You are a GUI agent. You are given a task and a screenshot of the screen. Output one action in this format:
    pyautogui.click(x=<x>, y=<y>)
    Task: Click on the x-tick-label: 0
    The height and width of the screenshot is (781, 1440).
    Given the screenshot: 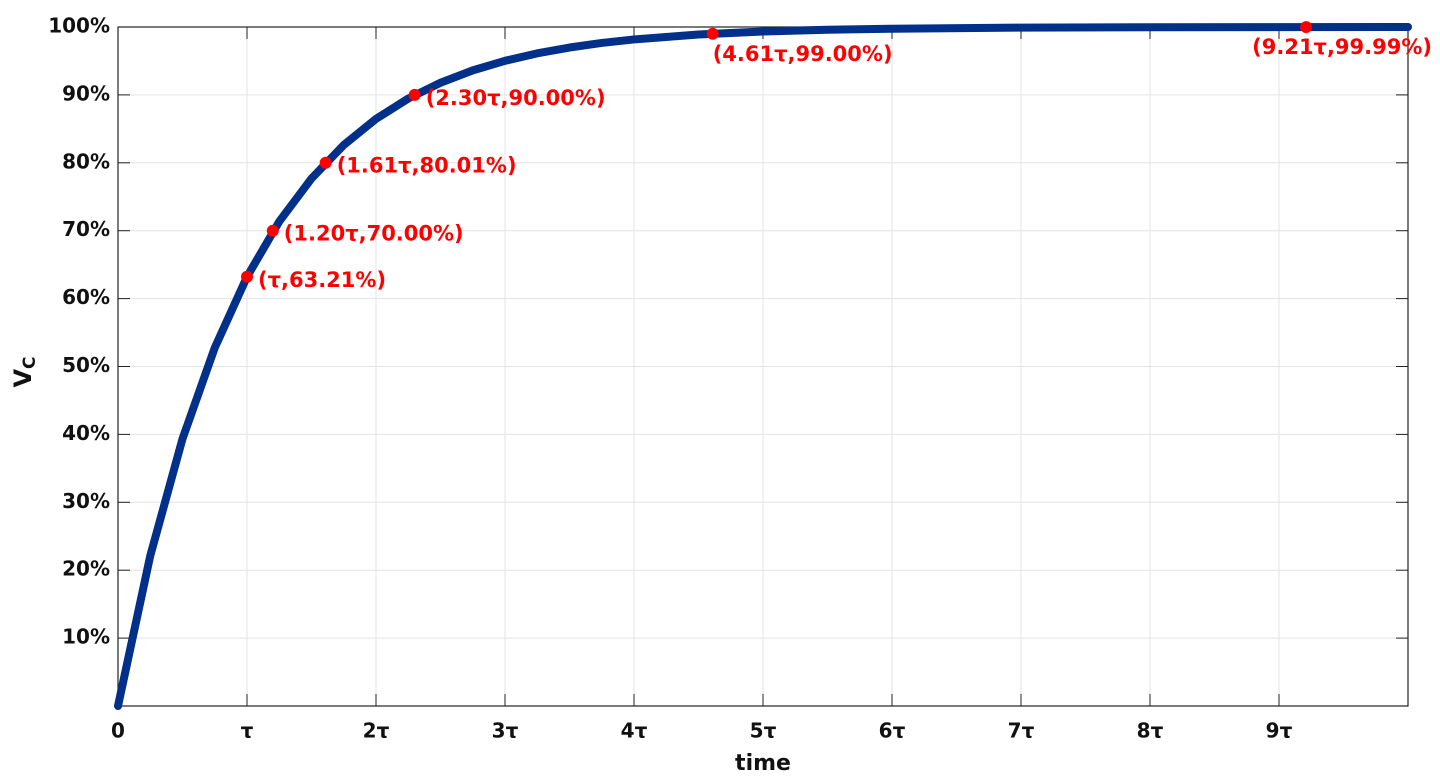 What is the action you would take?
    pyautogui.click(x=118, y=731)
    